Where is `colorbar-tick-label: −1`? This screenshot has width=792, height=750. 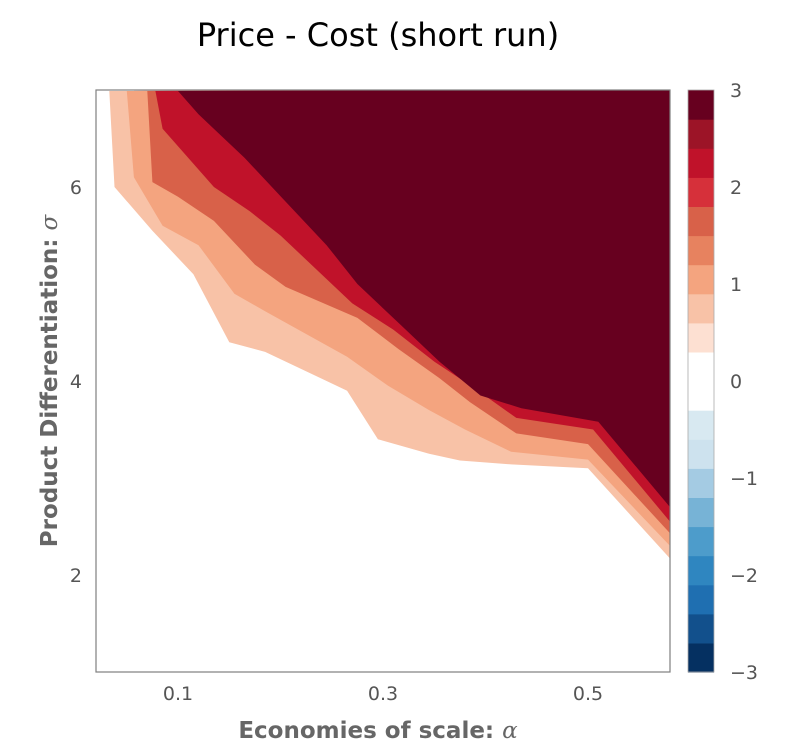
colorbar-tick-label: −1 is located at coordinates (744, 479).